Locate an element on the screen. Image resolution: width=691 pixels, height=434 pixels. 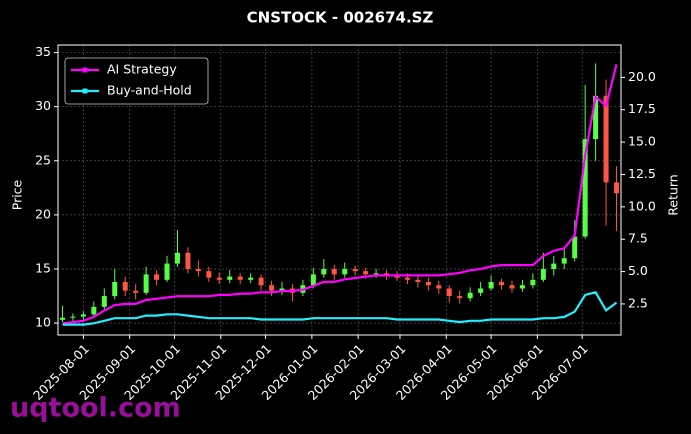
y2-tick-label: 5.0 is located at coordinates (638, 270).